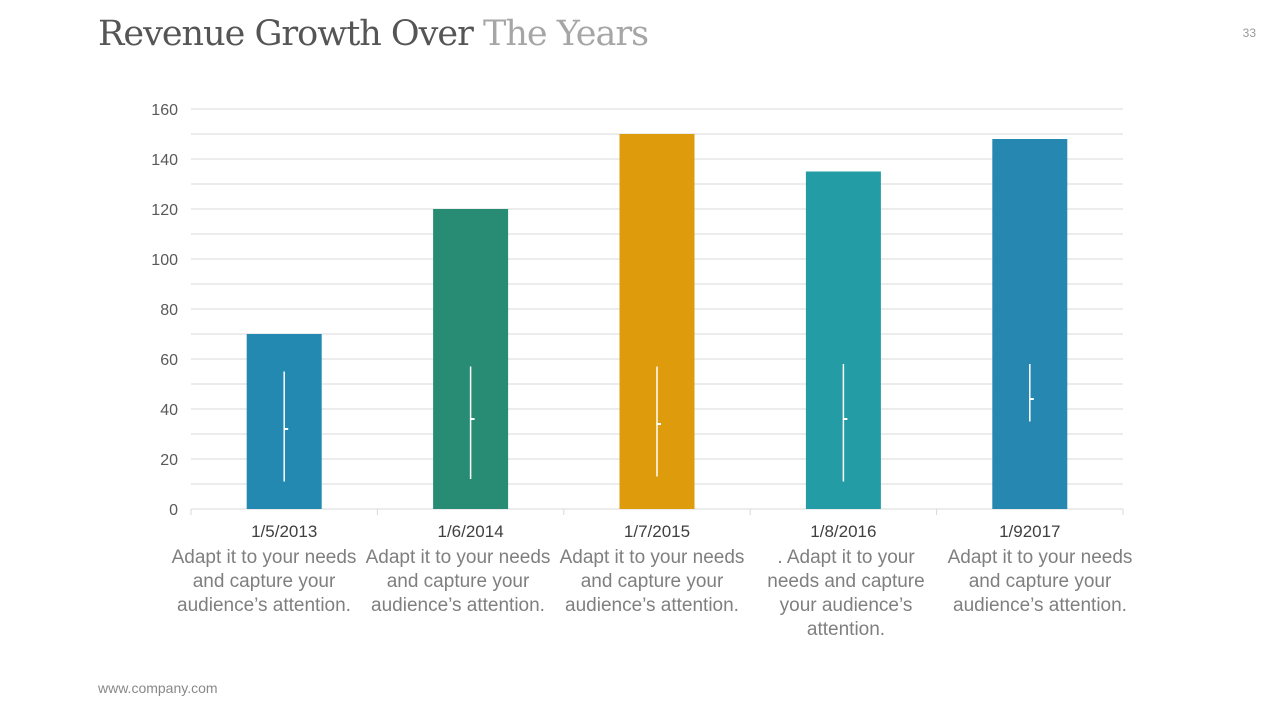 The image size is (1280, 720). I want to click on y-tick-label: 40, so click(169, 410).